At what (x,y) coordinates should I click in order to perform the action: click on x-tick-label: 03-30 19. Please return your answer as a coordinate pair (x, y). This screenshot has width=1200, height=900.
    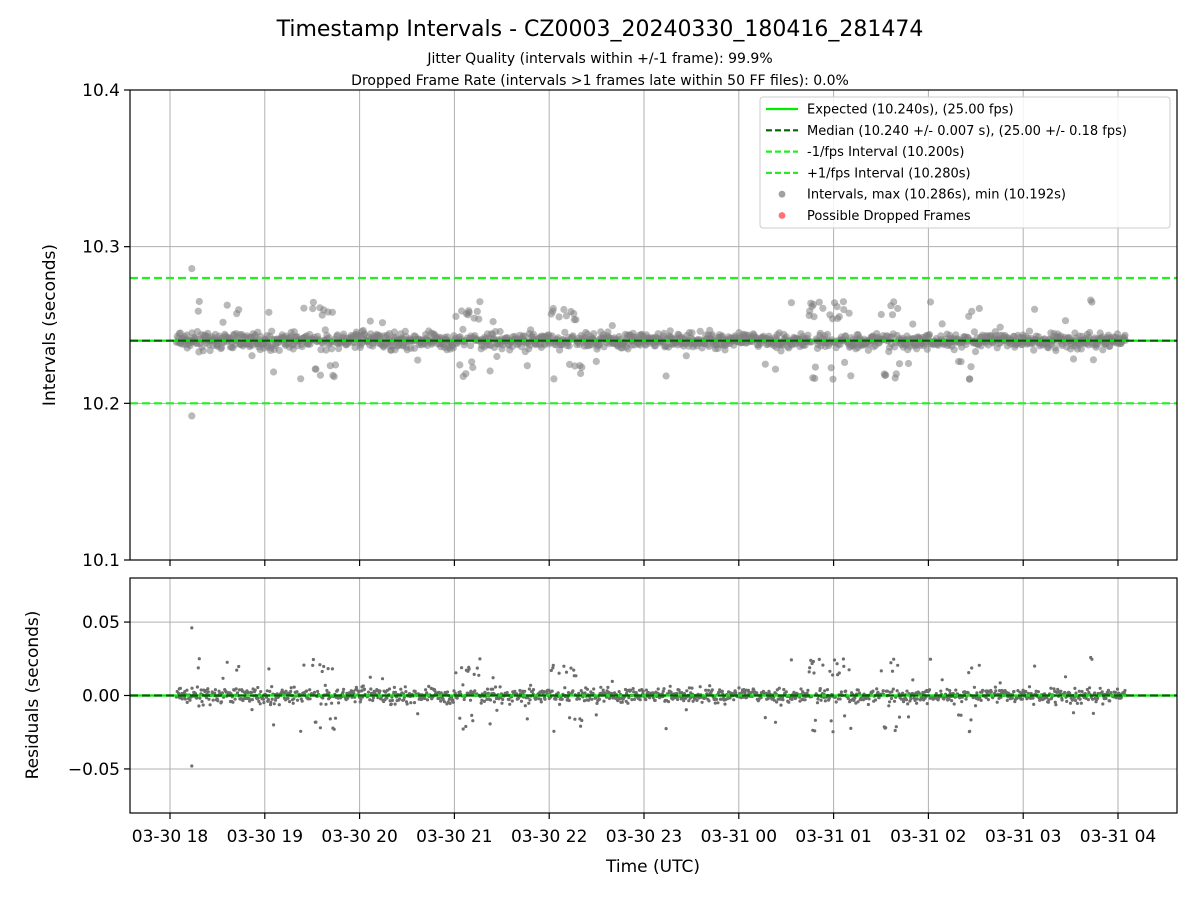
    Looking at the image, I should click on (265, 837).